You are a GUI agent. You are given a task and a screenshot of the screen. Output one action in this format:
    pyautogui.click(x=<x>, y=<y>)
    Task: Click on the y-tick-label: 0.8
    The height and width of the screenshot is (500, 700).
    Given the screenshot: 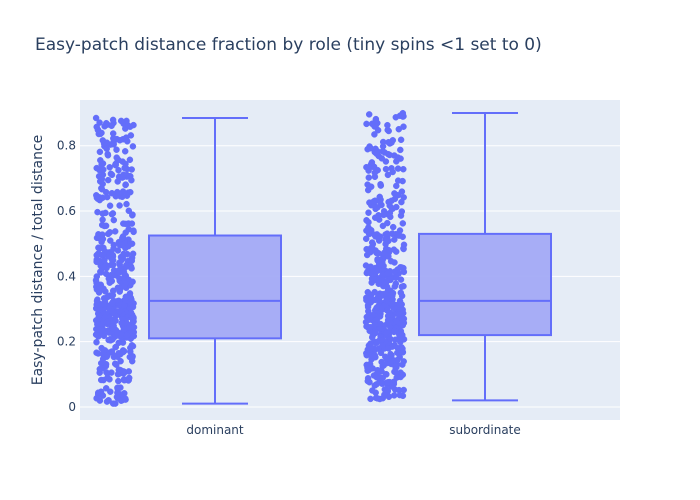 What is the action you would take?
    pyautogui.click(x=66, y=146)
    